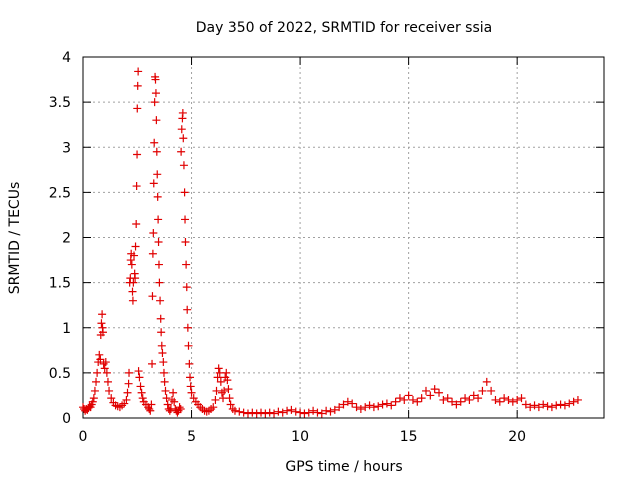  Describe the element at coordinates (60, 284) in the screenshot. I see `y-tick-label: 1.5` at that location.